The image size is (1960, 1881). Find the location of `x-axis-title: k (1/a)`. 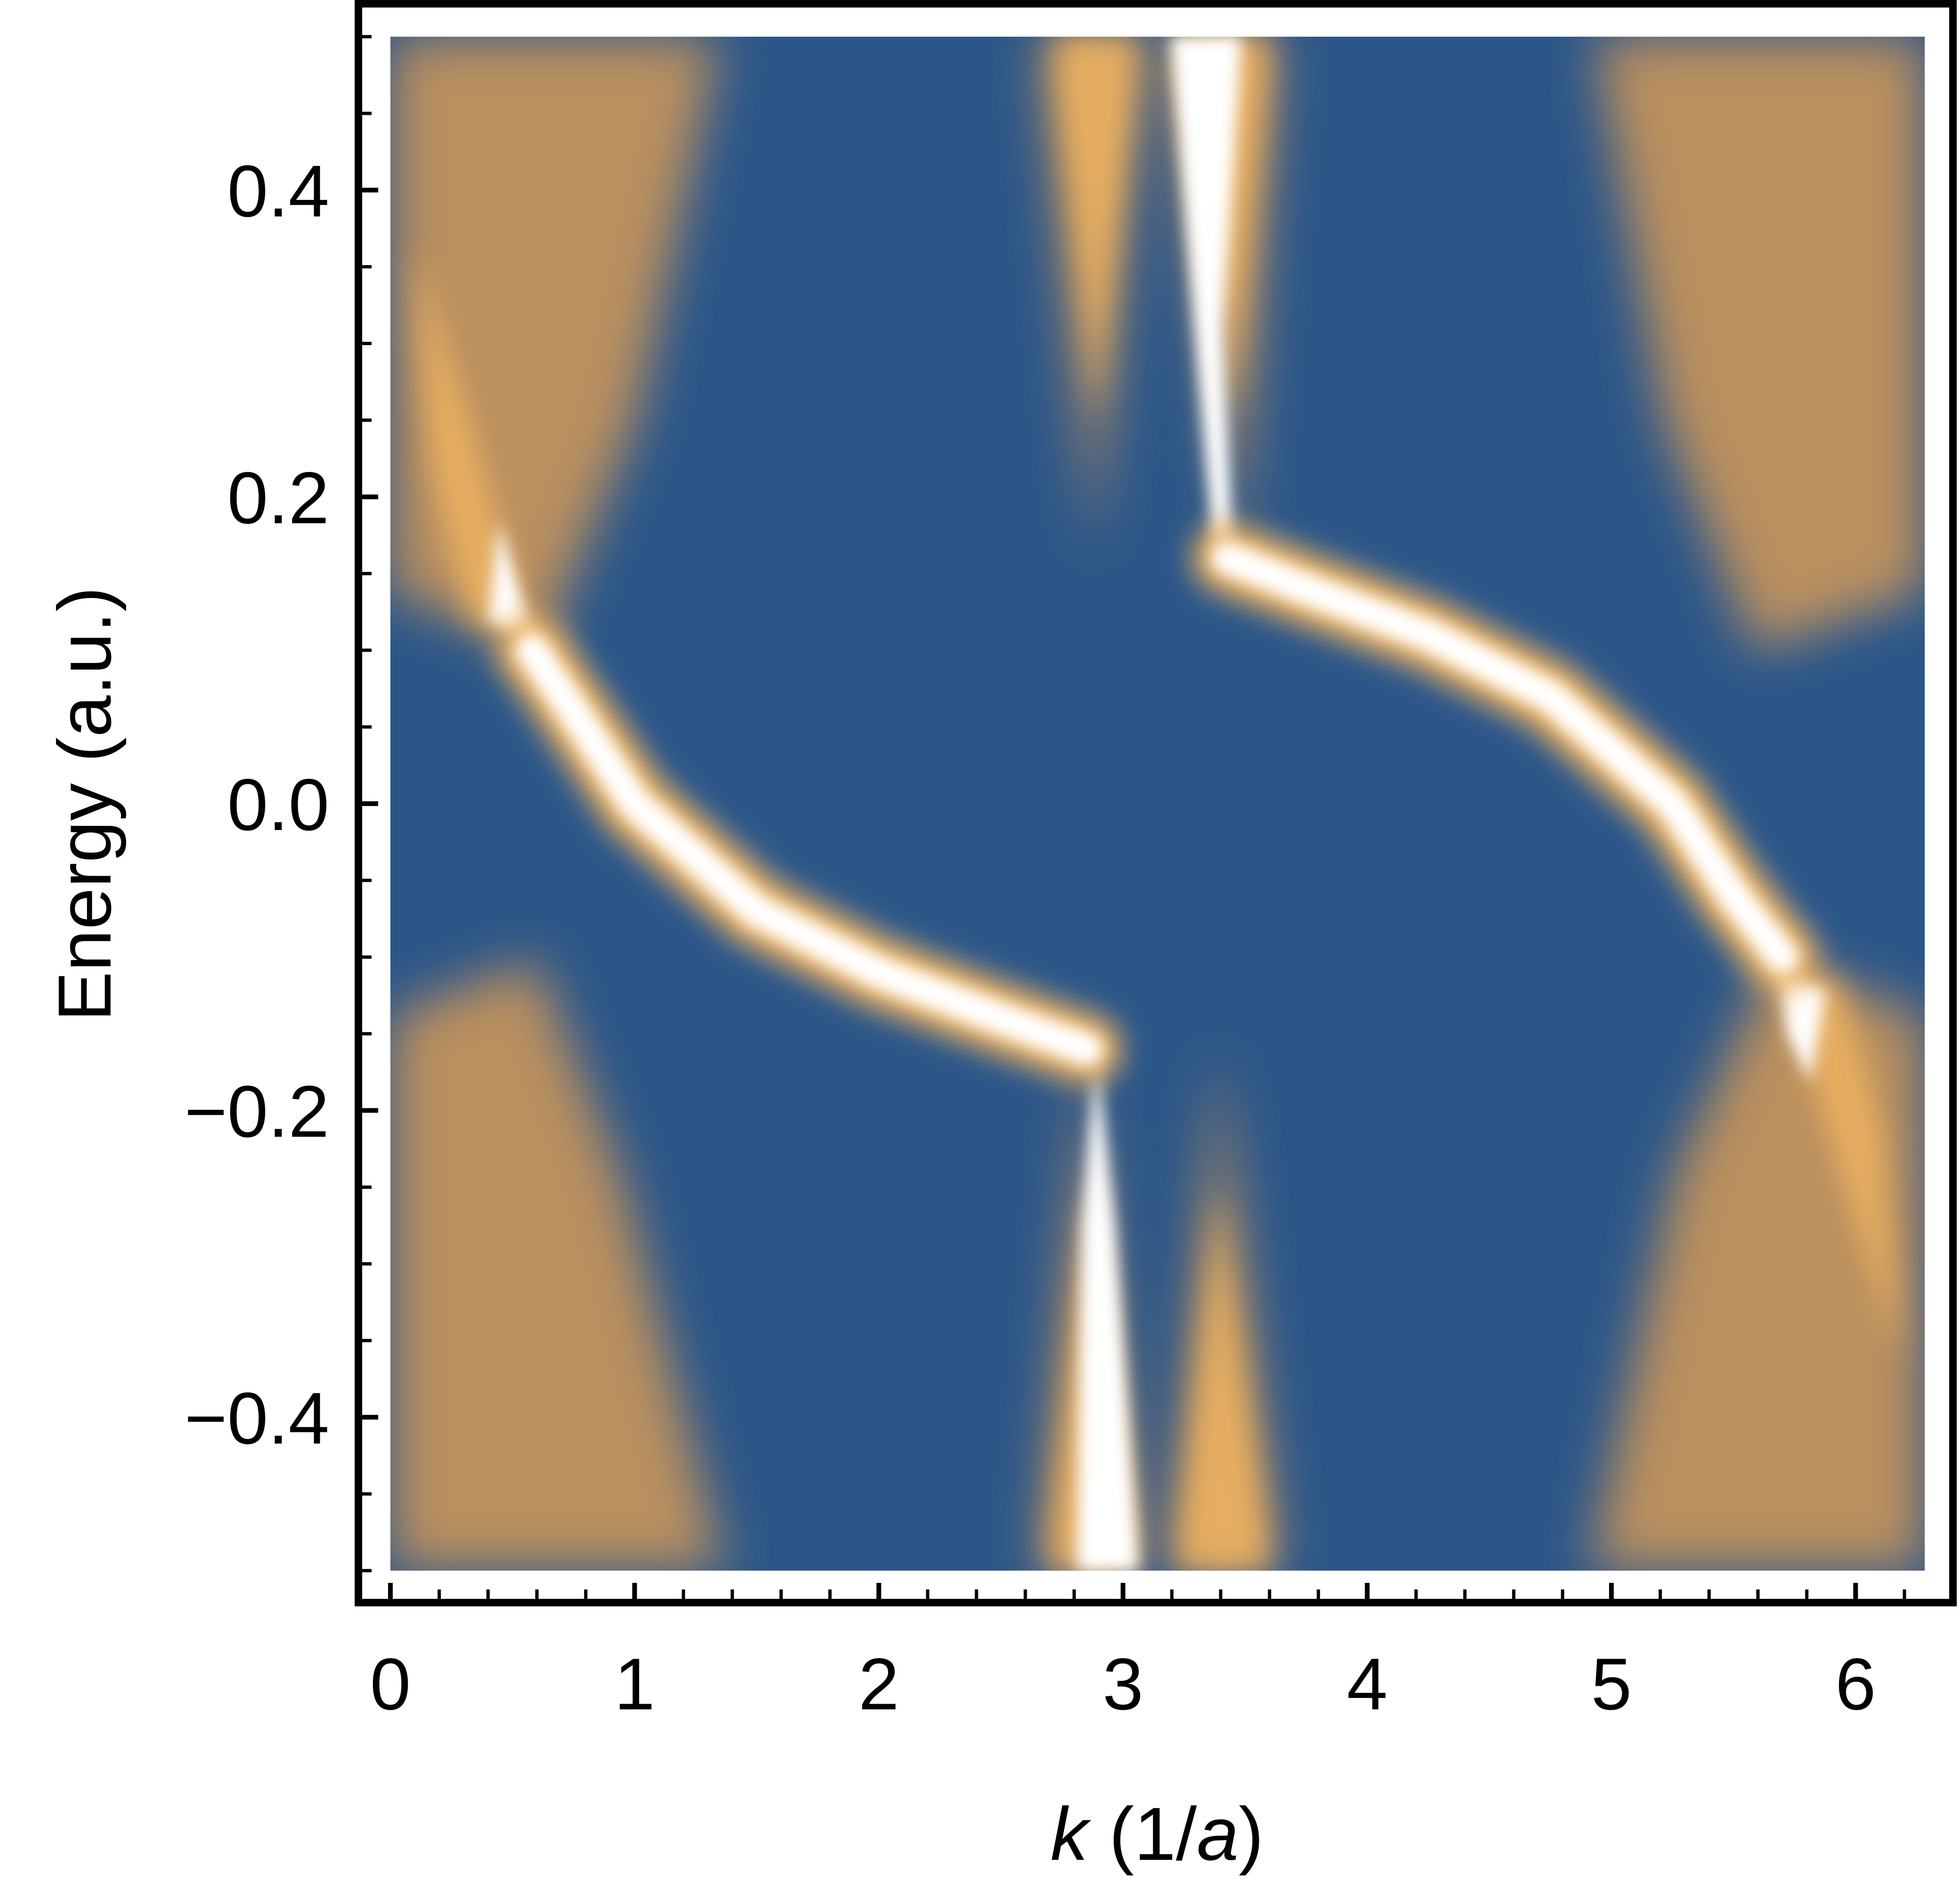

x-axis-title: k (1/a) is located at coordinates (1157, 1834).